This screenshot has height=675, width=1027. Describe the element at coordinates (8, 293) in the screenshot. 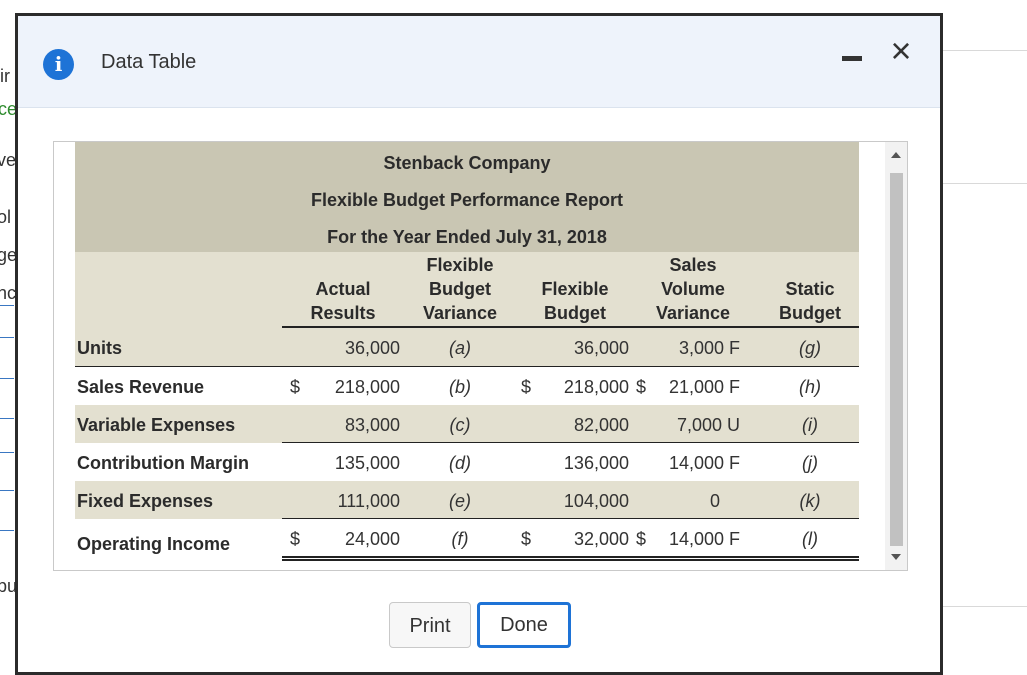

I see `background-text-fragment: nc` at that location.